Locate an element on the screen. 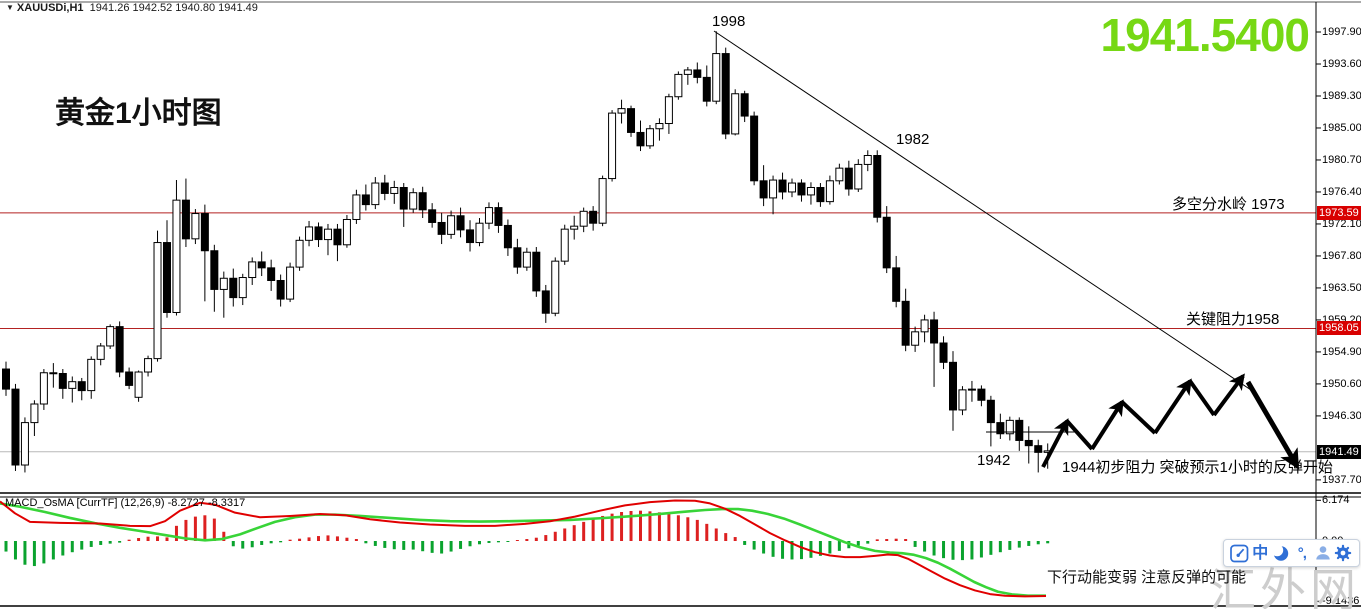 This screenshot has height=609, width=1361. ohlc-values: 1941.26 1942.52 1940.80 1941.49 is located at coordinates (173, 8).